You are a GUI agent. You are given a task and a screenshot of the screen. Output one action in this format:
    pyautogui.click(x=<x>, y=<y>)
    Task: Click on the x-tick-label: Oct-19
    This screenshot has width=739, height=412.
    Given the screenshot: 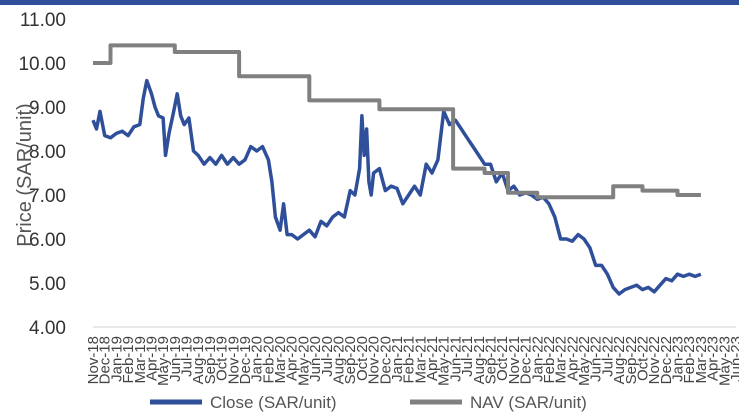 What is the action you would take?
    pyautogui.click(x=222, y=358)
    